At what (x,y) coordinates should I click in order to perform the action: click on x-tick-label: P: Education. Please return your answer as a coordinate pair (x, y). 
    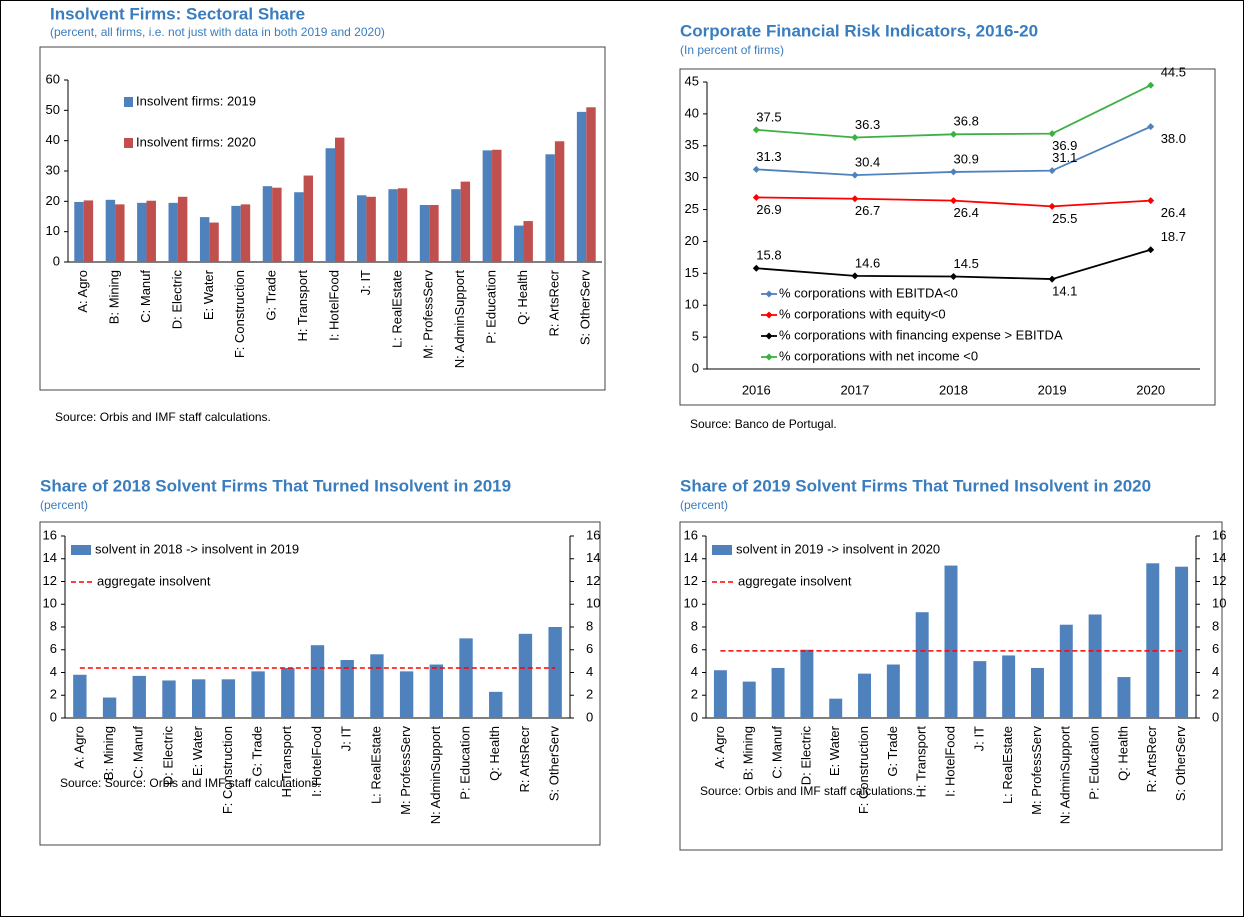
    Looking at the image, I should click on (464, 763).